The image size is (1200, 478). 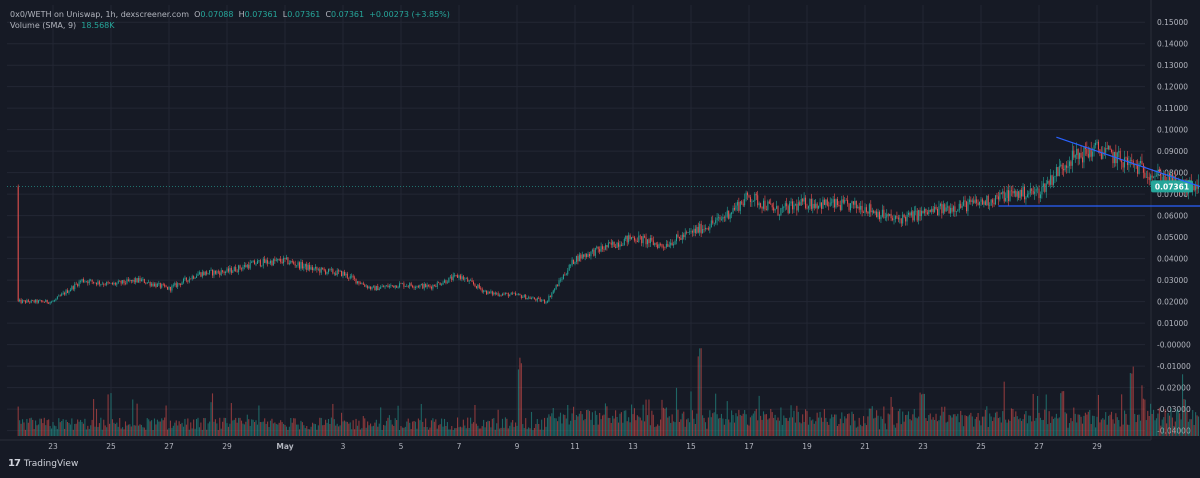 I want to click on legend-open-value: 0.07088, so click(x=217, y=14).